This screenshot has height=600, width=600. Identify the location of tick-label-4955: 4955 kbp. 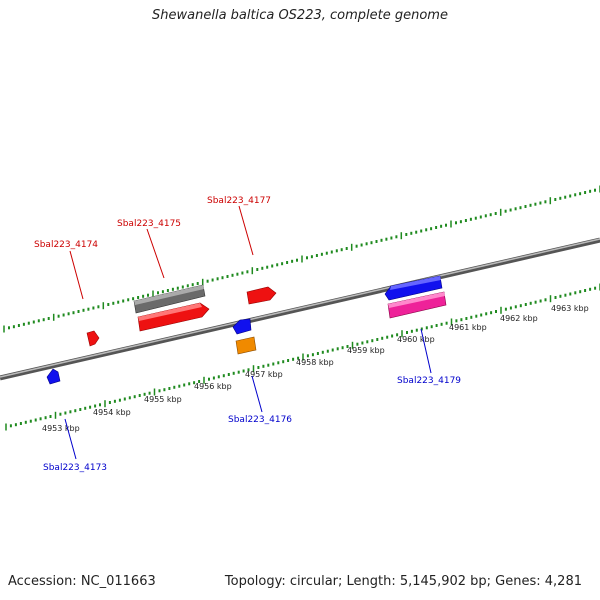
(163, 399).